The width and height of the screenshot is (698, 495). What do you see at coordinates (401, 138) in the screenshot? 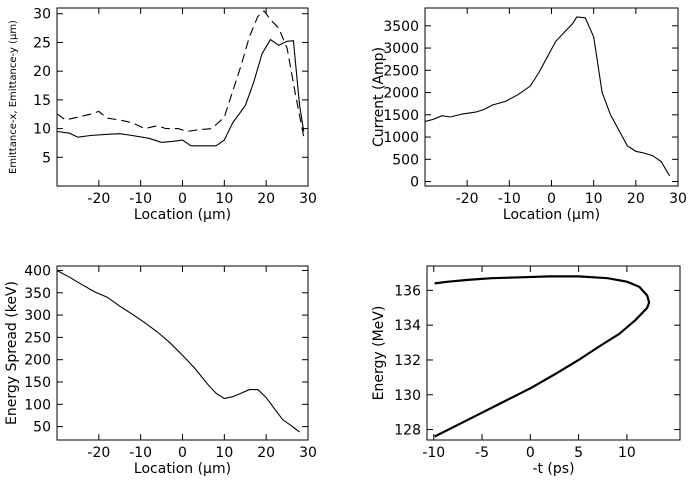
I see `y-tick-label: 1000` at bounding box center [401, 138].